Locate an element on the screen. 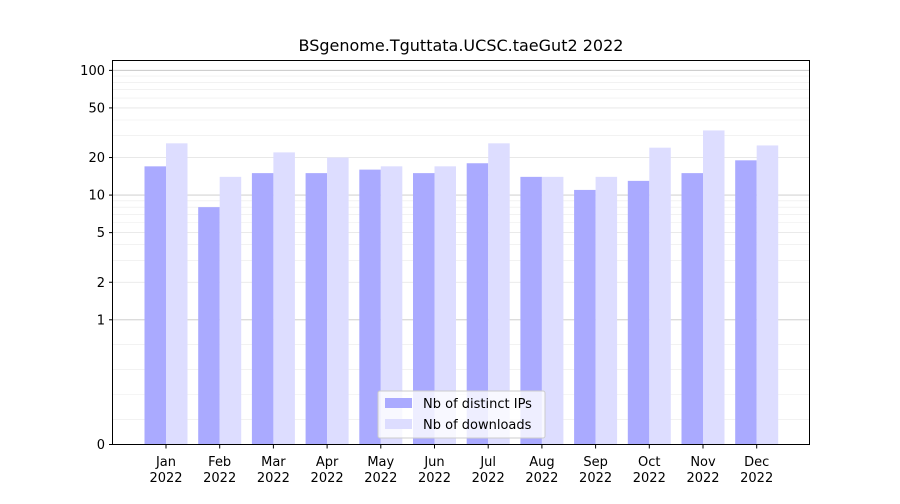 The height and width of the screenshot is (504, 900). legend-swatch-downloads is located at coordinates (398, 424).